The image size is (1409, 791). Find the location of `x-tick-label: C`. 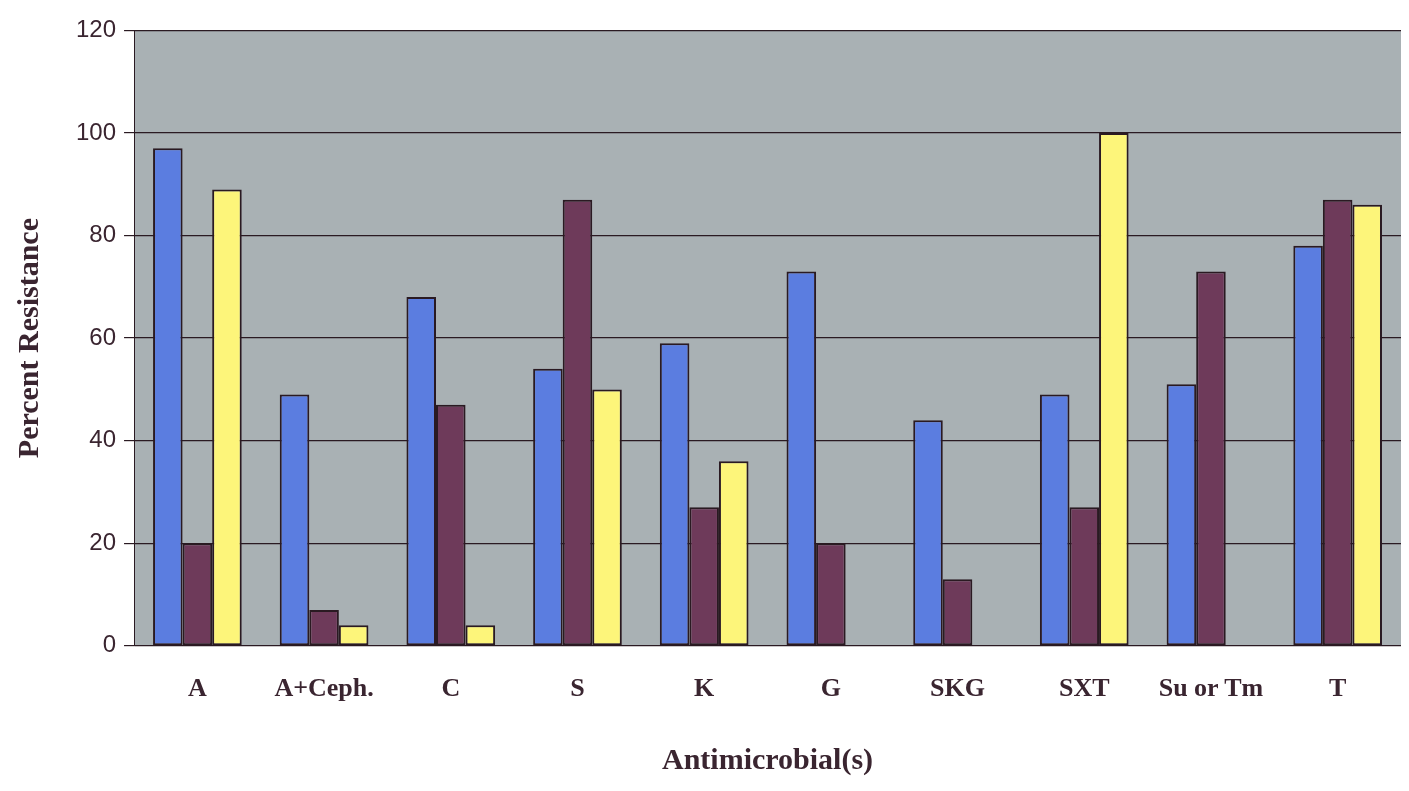

x-tick-label: C is located at coordinates (451, 688).